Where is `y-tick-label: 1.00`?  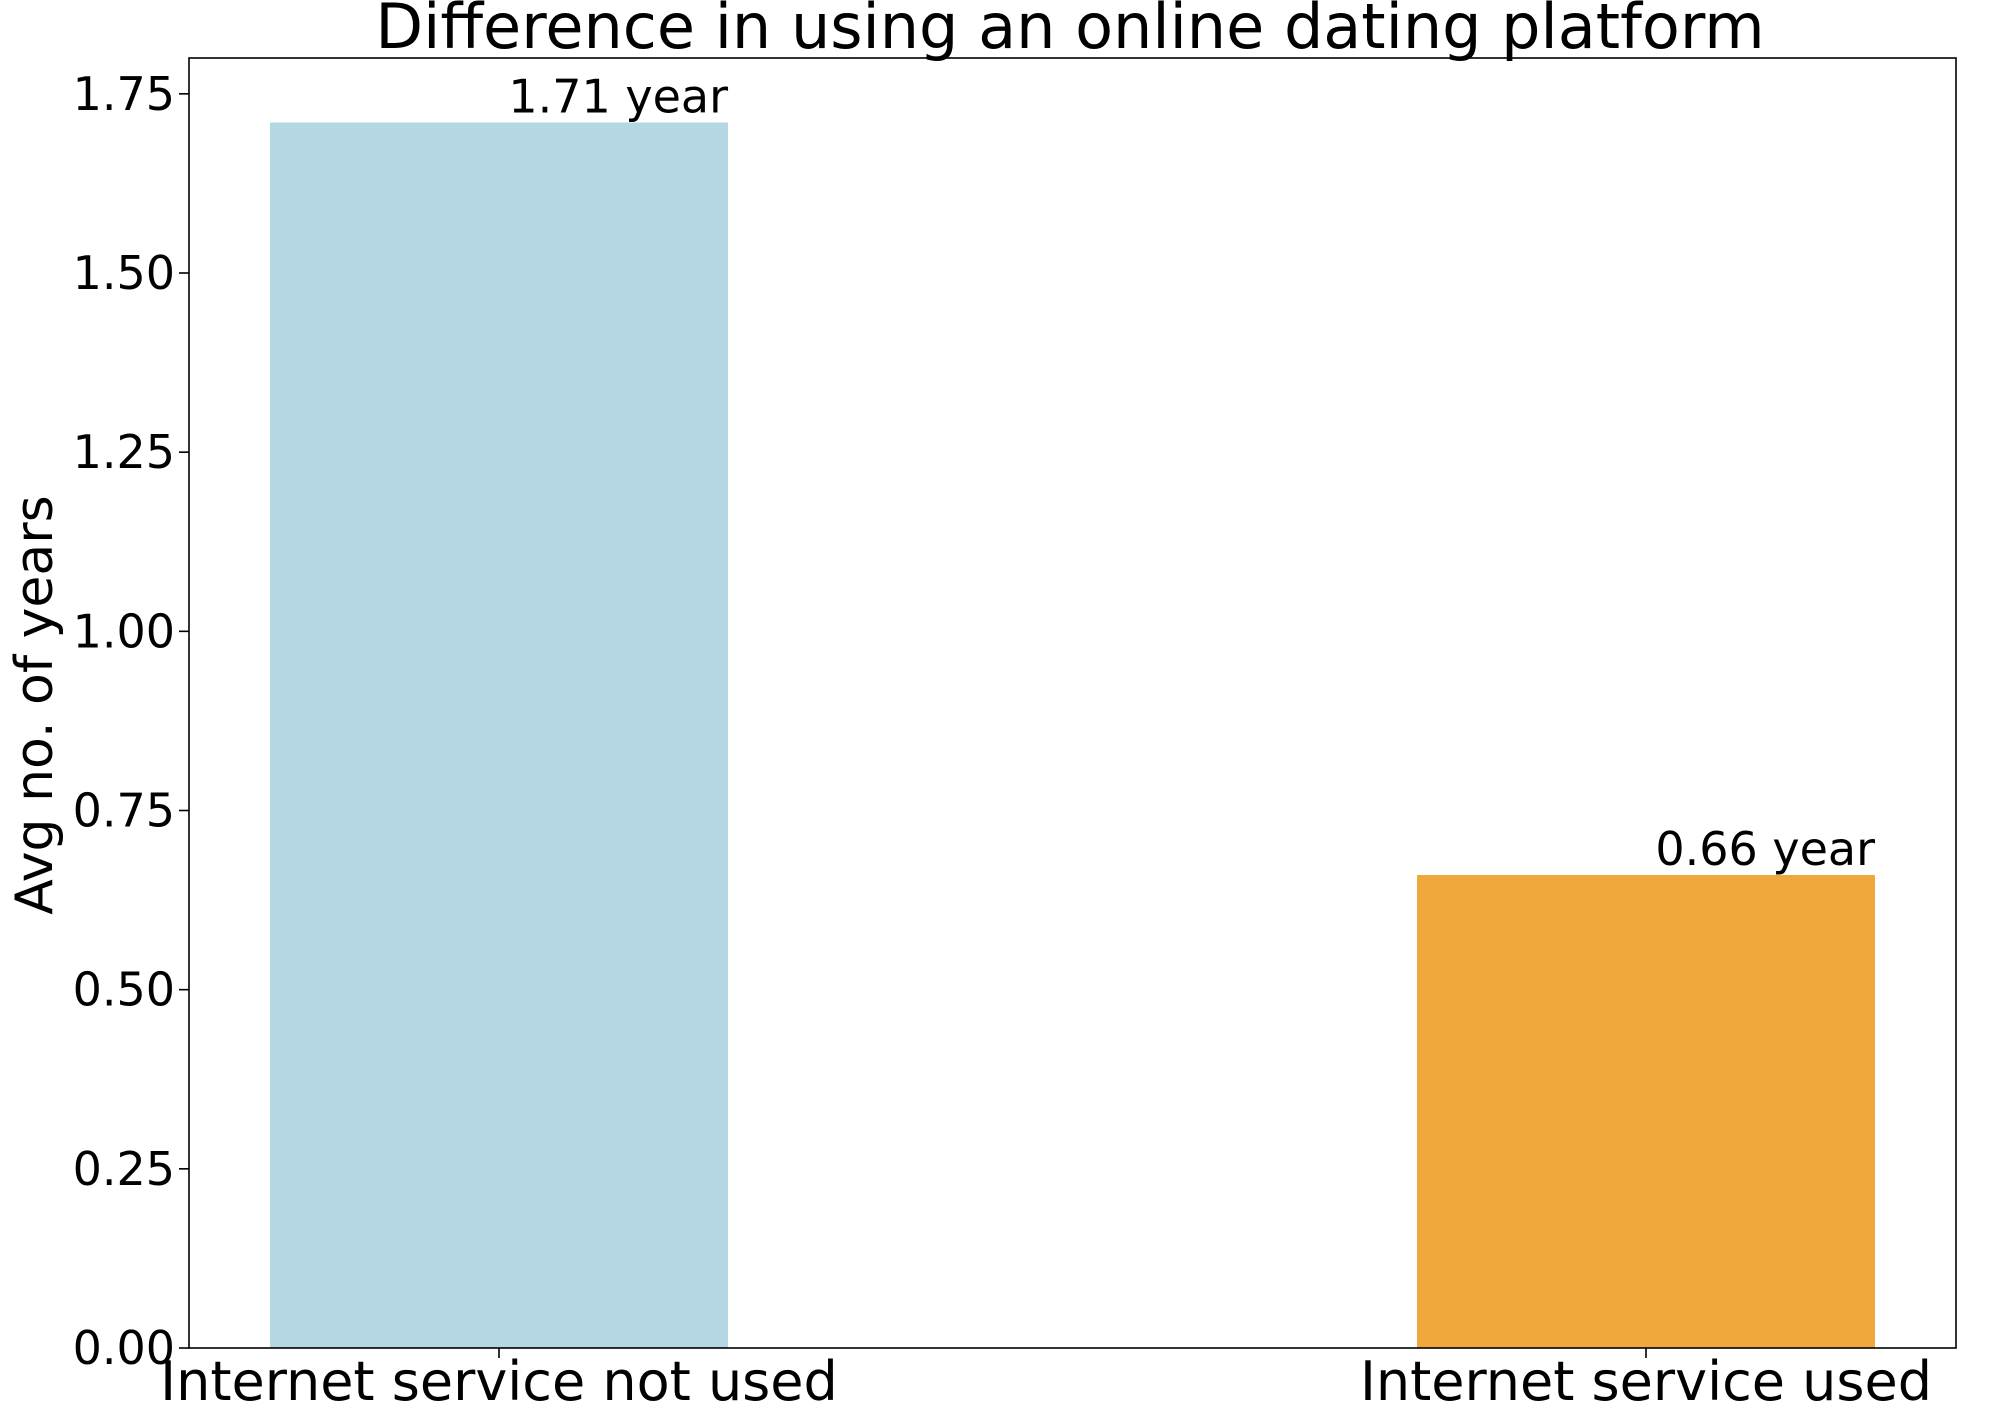 y-tick-label: 1.00 is located at coordinates (124, 631).